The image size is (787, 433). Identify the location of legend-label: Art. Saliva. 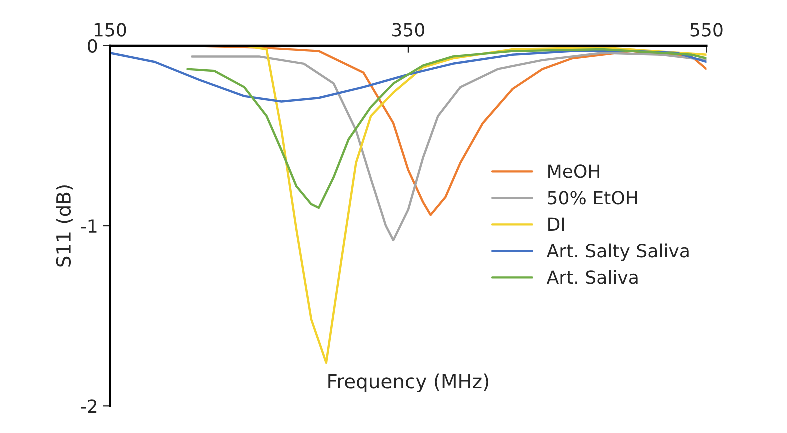
(592, 277).